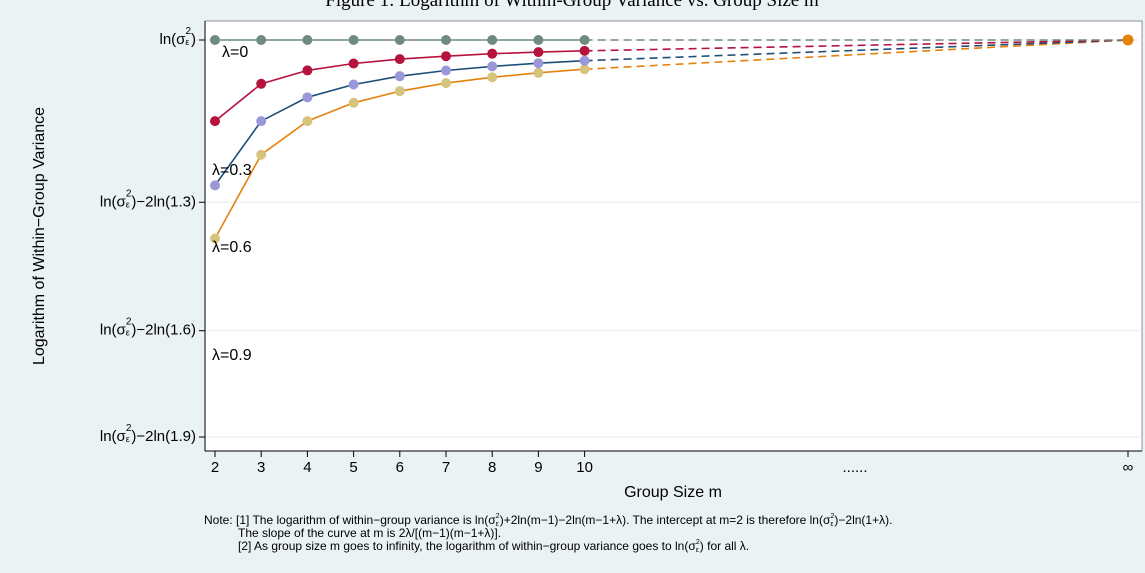 Image resolution: width=1145 pixels, height=573 pixels. Describe the element at coordinates (307, 467) in the screenshot. I see `x-tick-label: 4` at that location.